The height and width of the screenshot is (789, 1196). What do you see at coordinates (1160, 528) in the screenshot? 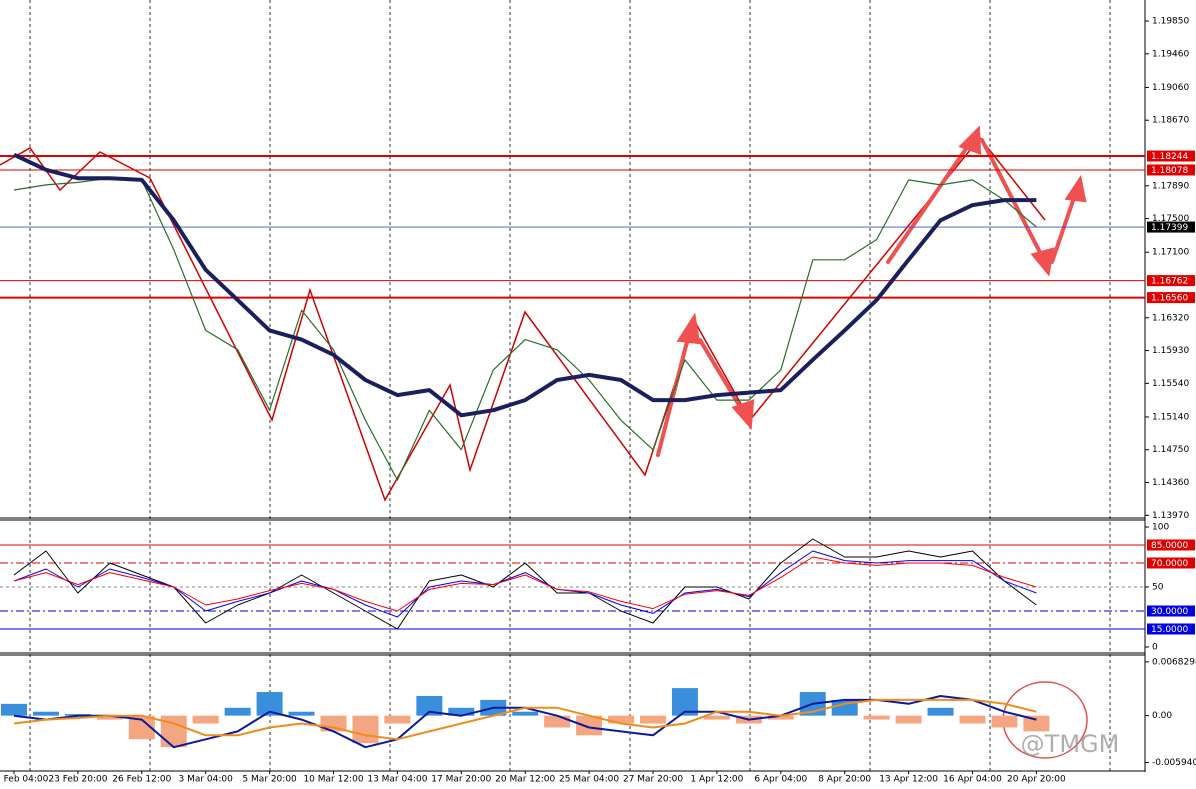
I see `y-tick-label: 100` at bounding box center [1160, 528].